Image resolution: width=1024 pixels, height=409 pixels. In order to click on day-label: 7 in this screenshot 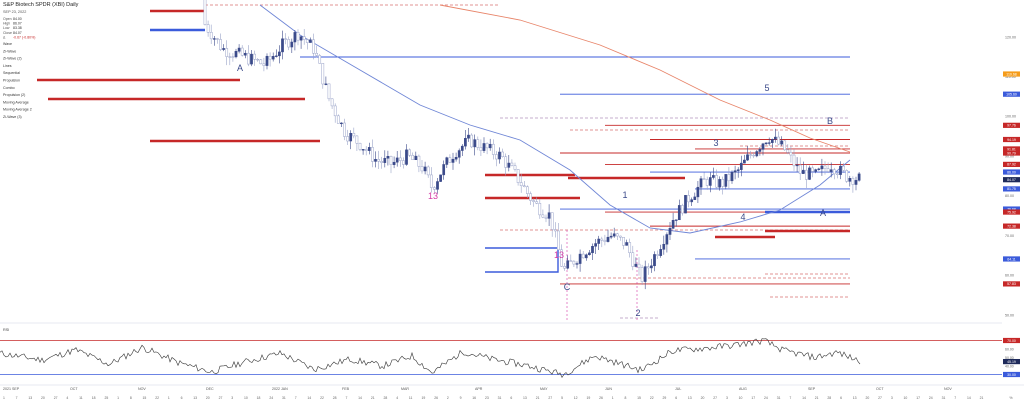, I will do `click(296, 398)`.